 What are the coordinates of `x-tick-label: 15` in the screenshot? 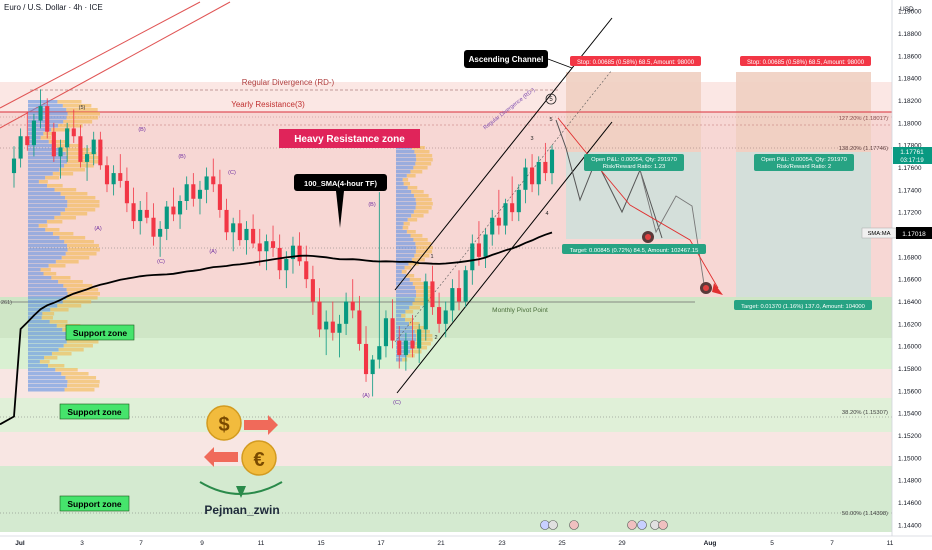 It's located at (321, 543).